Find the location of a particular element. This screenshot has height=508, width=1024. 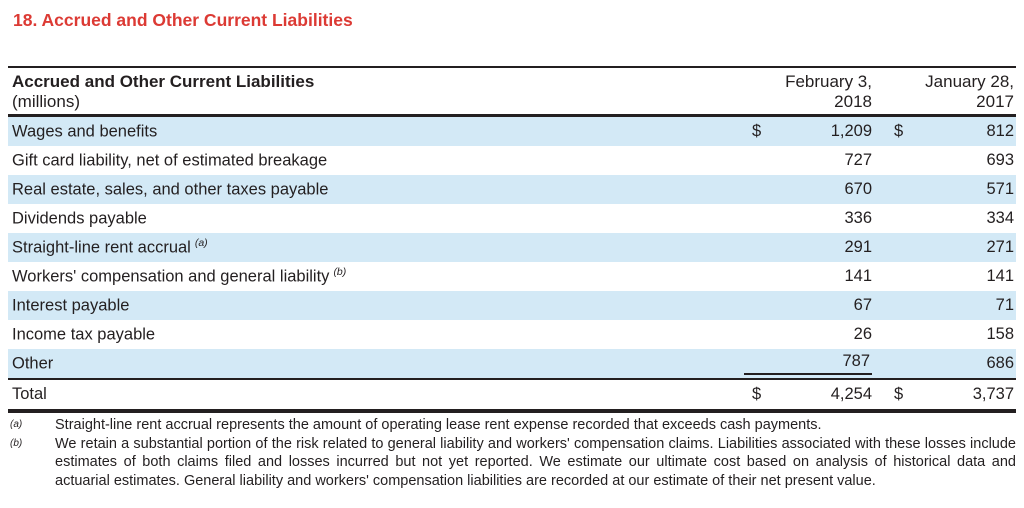

row-label: Other is located at coordinates (376, 364).